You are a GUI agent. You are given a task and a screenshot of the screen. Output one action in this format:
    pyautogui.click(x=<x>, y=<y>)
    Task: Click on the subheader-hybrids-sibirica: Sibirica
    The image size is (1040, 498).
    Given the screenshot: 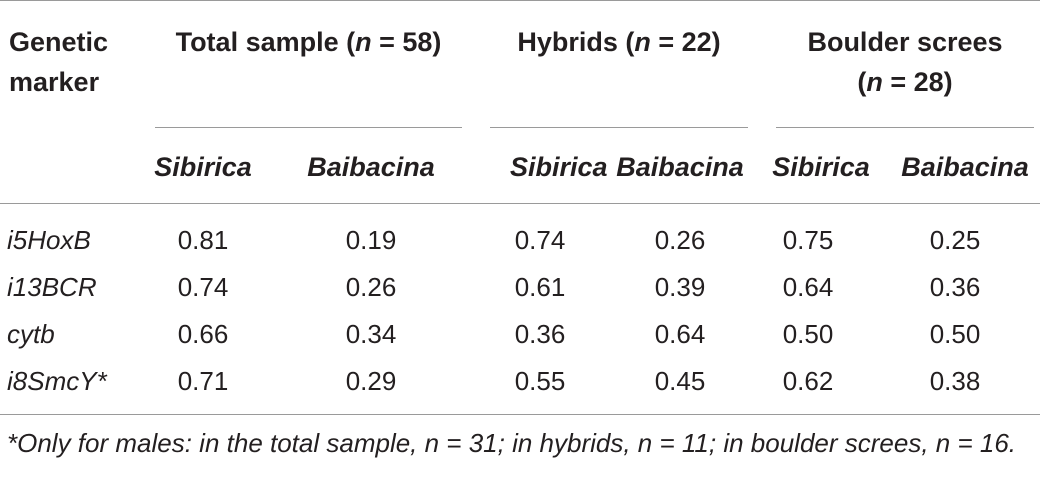 What is the action you would take?
    pyautogui.click(x=559, y=167)
    